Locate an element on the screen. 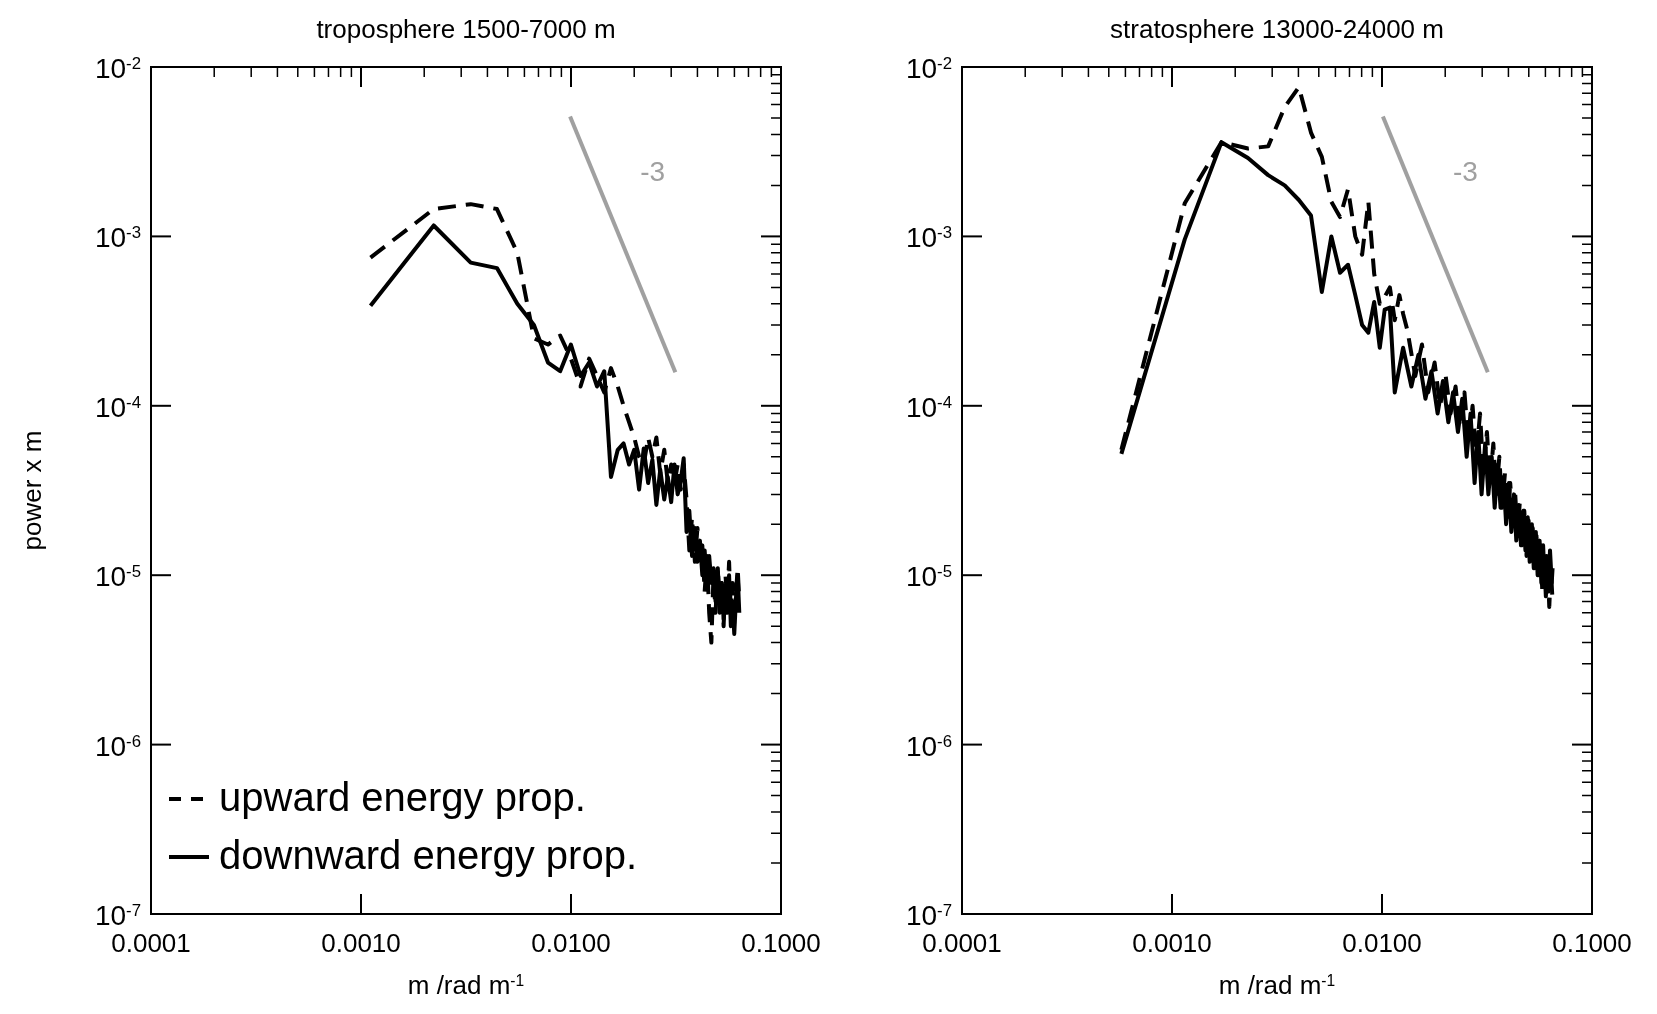  chart-title: stratosphere 13000-24000 m is located at coordinates (1277, 29).